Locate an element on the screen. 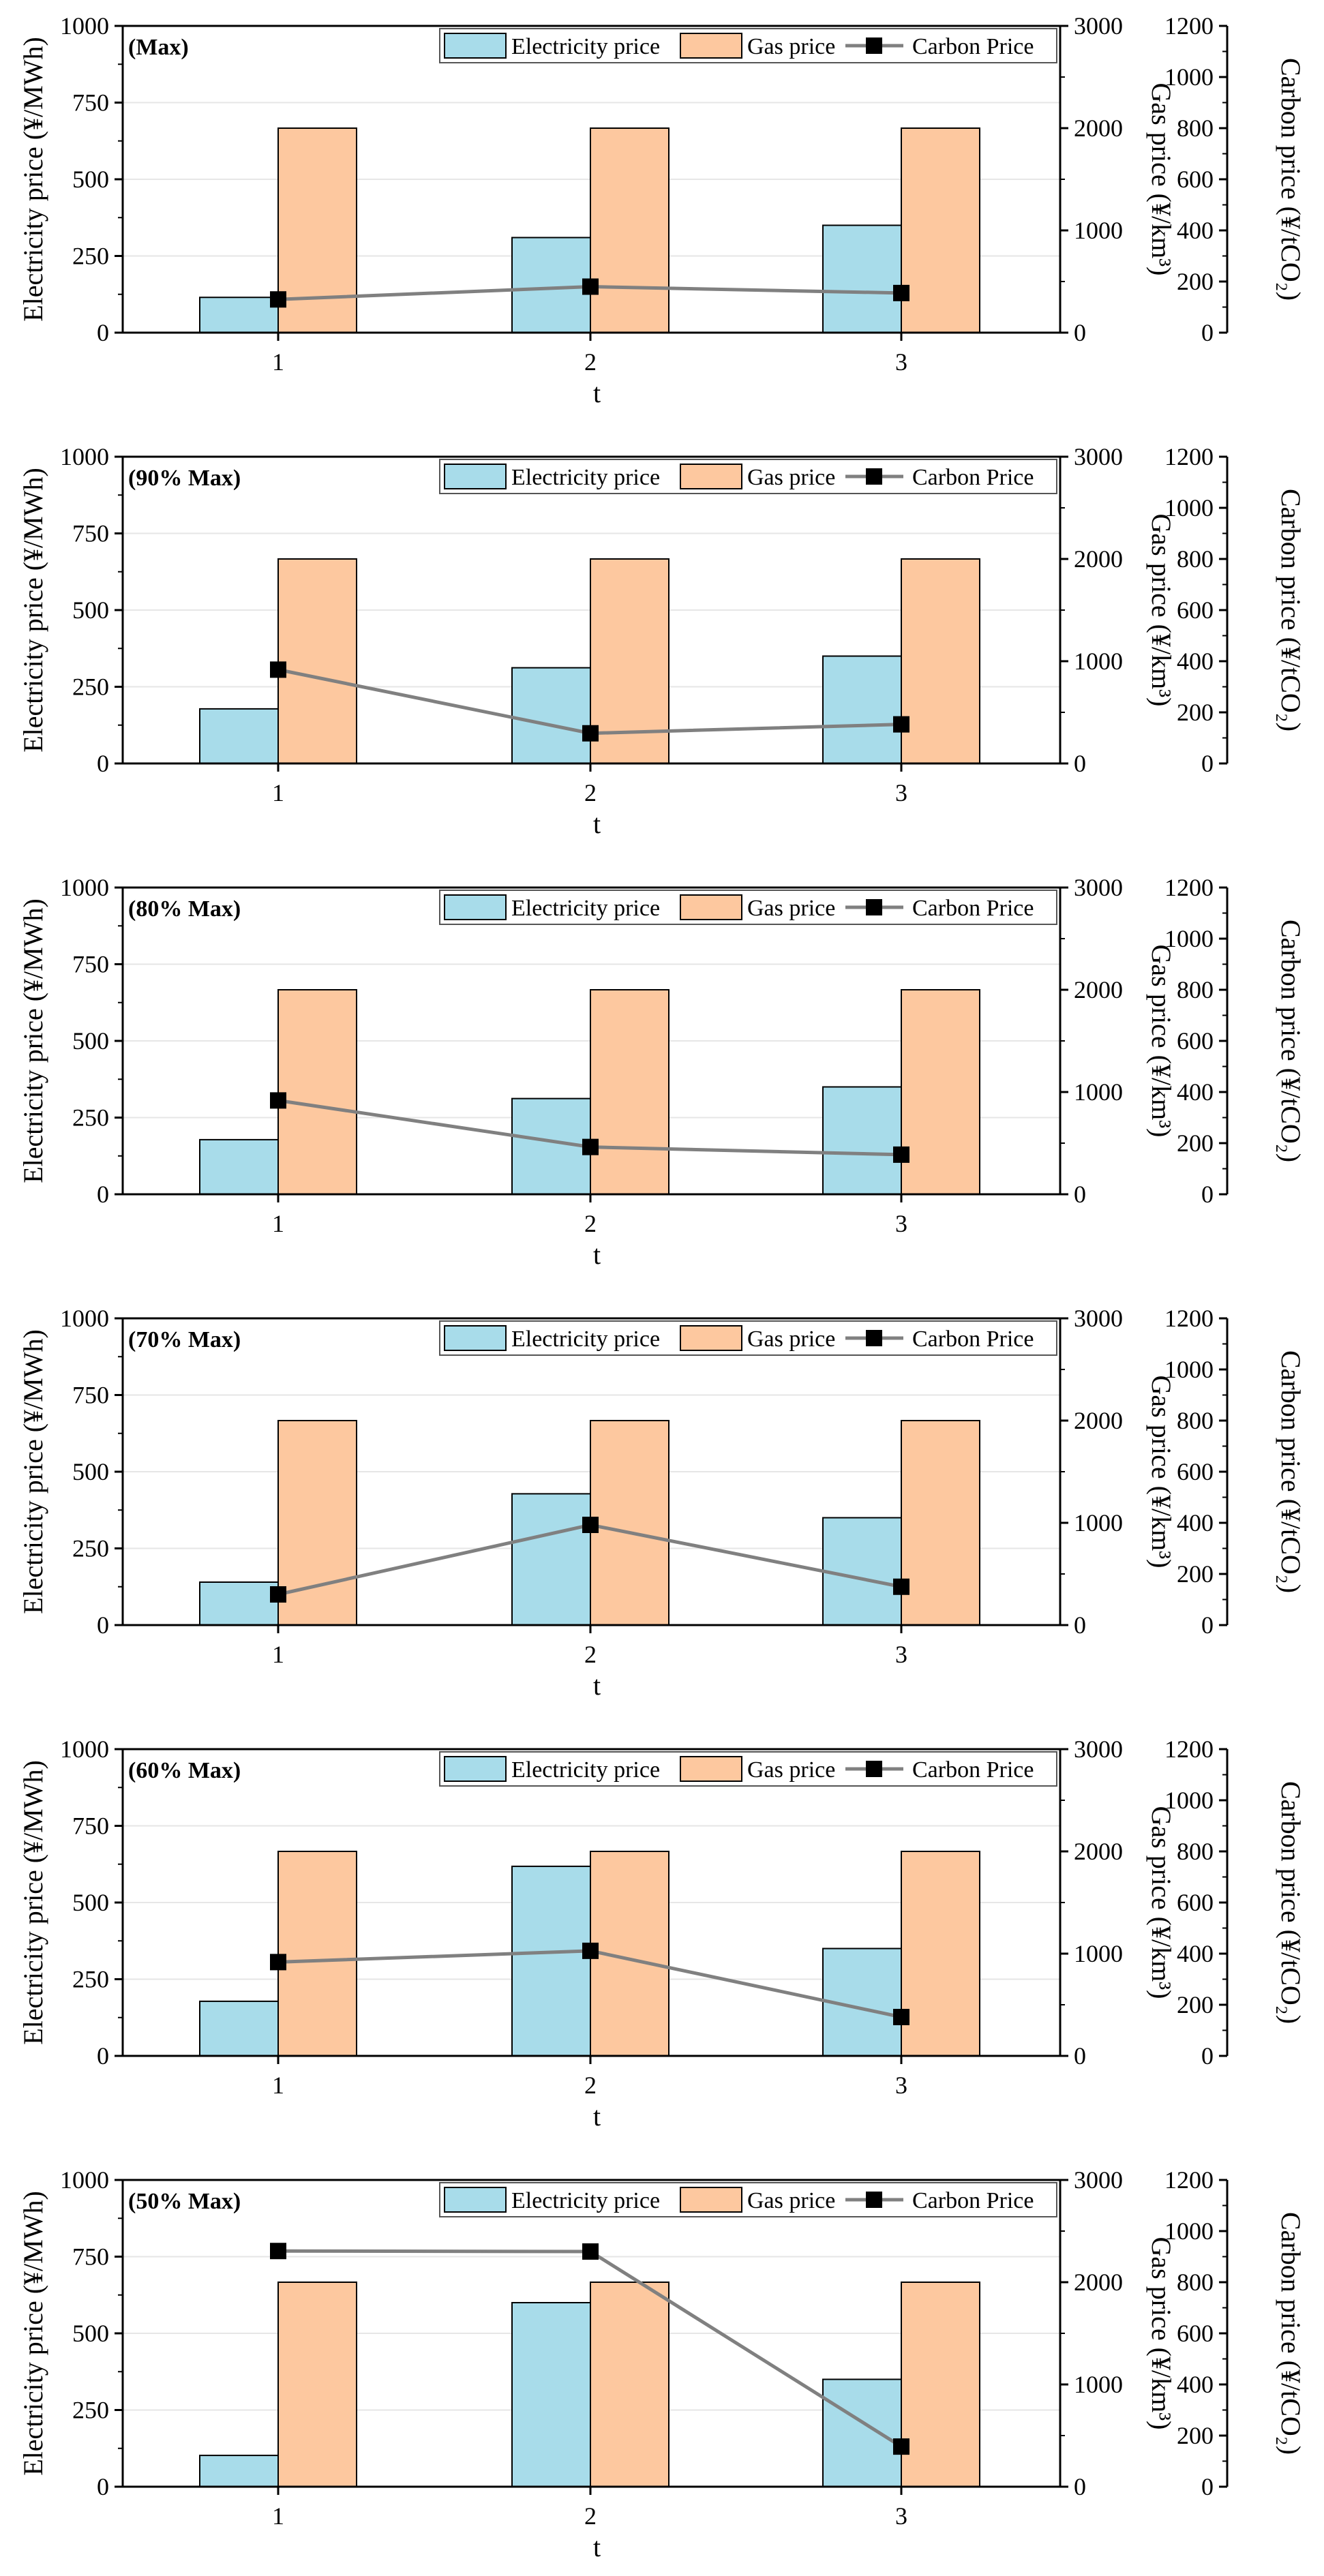 The width and height of the screenshot is (1324, 2576). legend-gas-swatch is located at coordinates (711, 1769).